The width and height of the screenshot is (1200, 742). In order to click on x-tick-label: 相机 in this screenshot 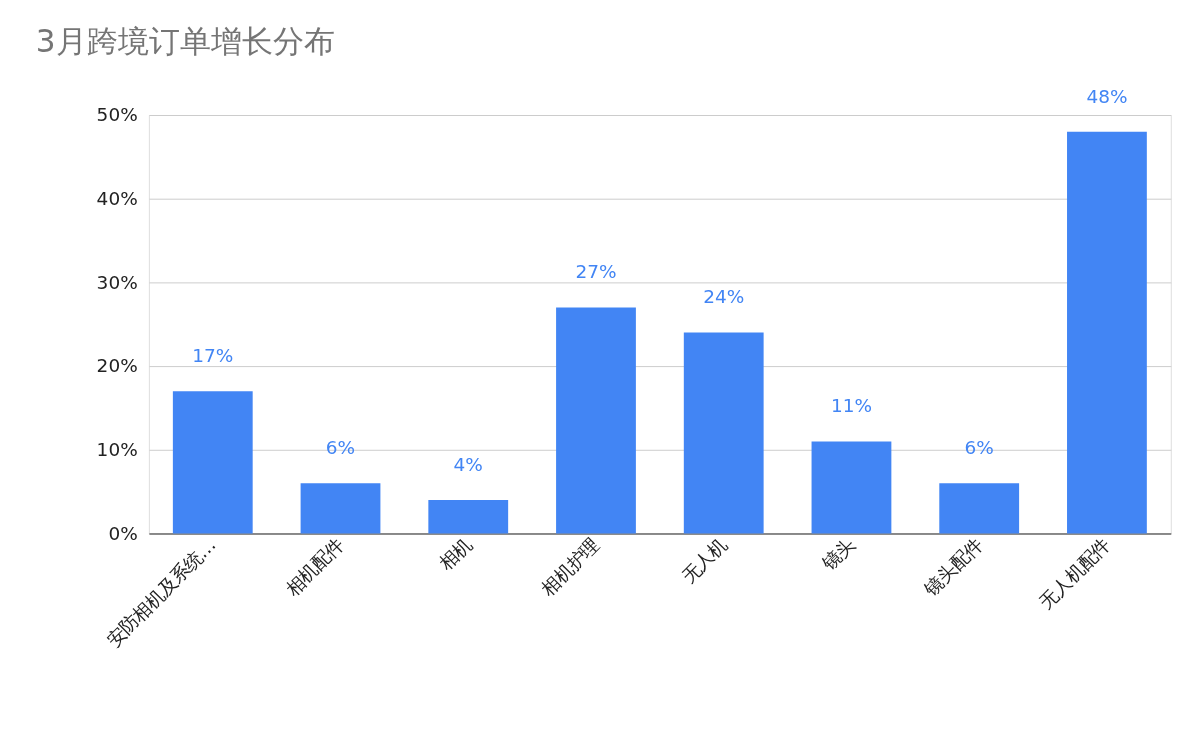, I will do `click(455, 554)`.